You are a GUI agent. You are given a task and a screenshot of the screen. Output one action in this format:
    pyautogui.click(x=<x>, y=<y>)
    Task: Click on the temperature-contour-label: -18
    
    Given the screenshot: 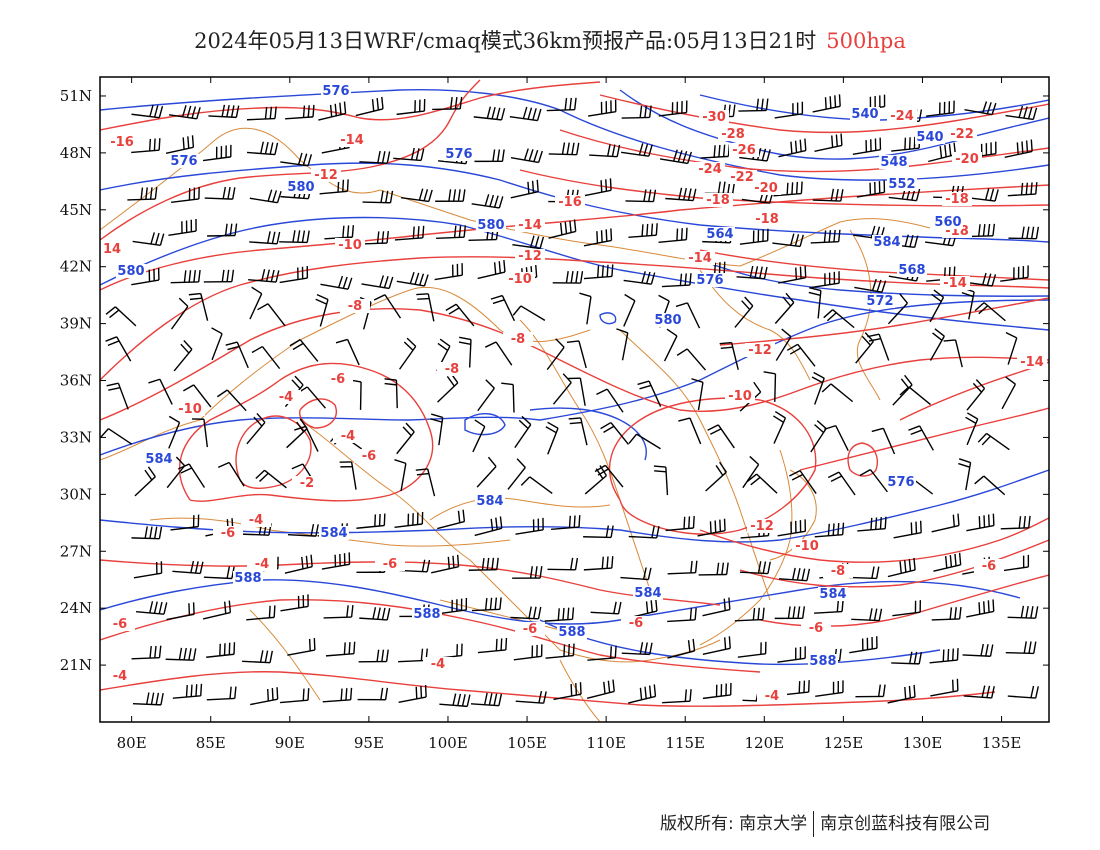 What is the action you would take?
    pyautogui.click(x=957, y=199)
    